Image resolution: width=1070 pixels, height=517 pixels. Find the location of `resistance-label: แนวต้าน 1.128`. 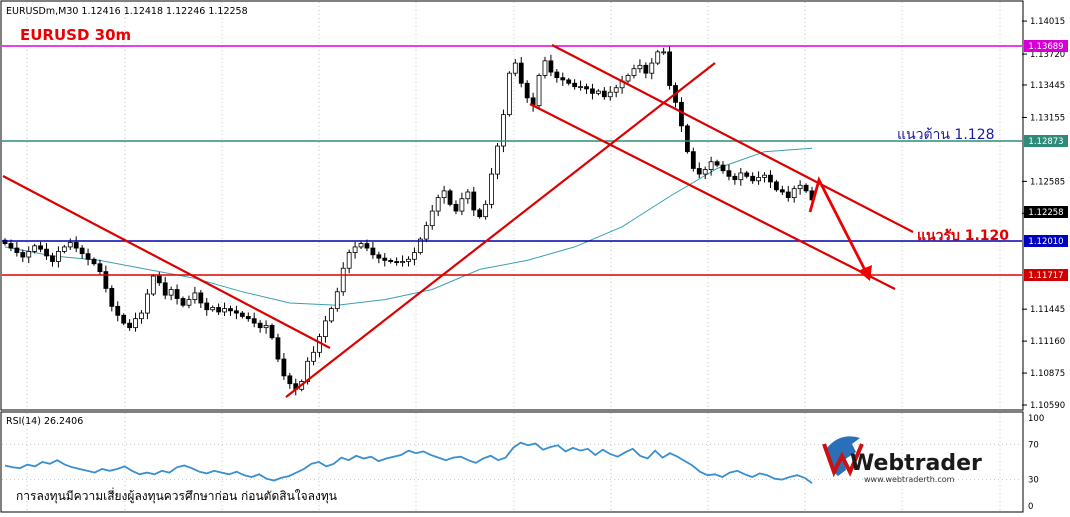

resistance-label: แนวต้าน 1.128 is located at coordinates (946, 135).